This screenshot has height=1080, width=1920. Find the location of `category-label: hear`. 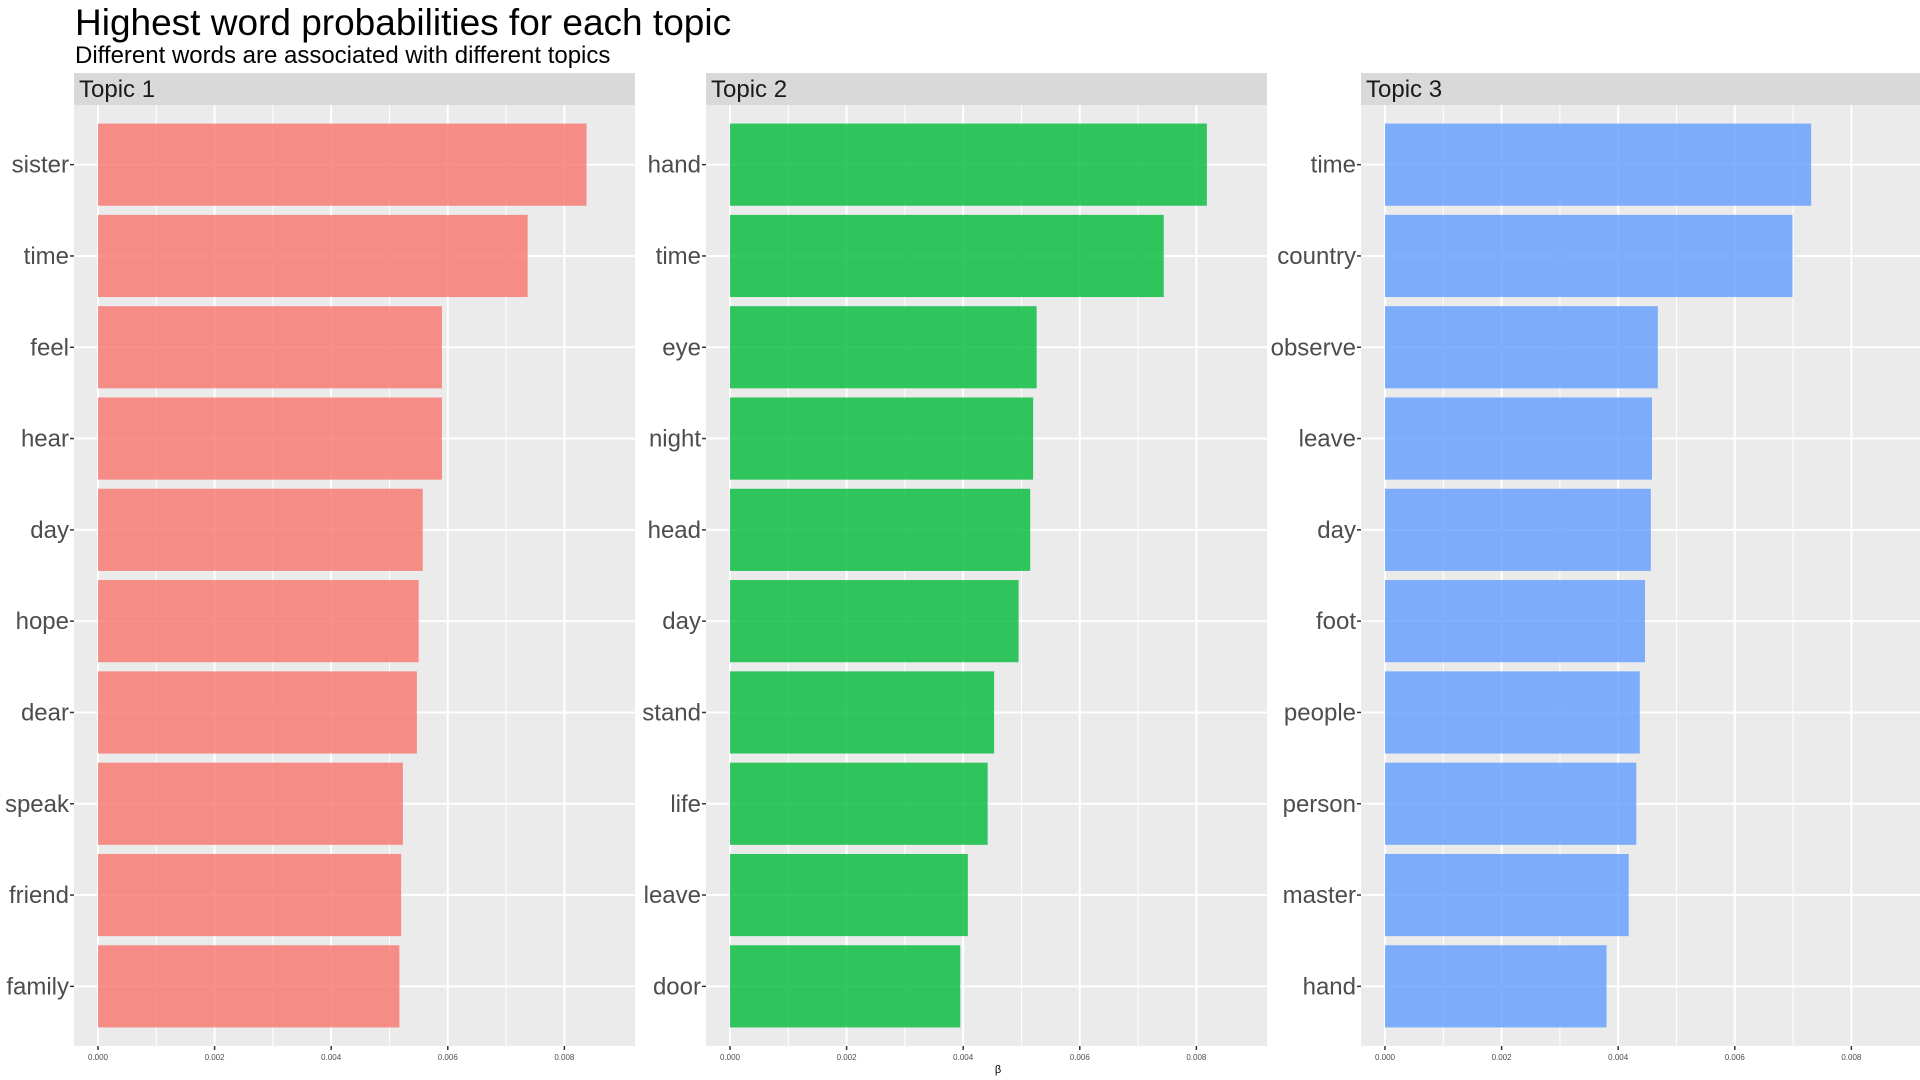

category-label: hear is located at coordinates (45, 439).